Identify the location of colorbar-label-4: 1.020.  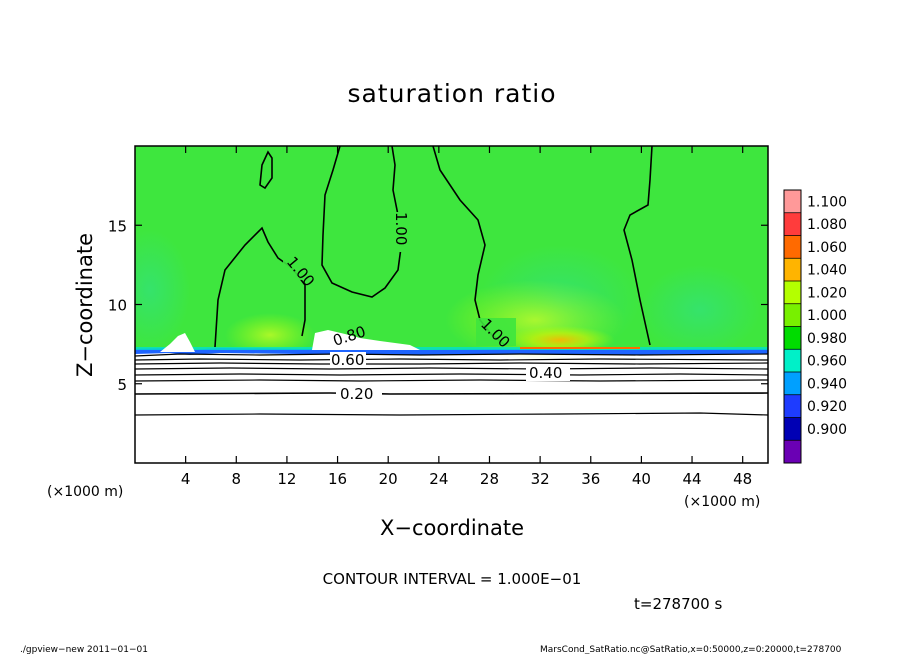
(827, 293).